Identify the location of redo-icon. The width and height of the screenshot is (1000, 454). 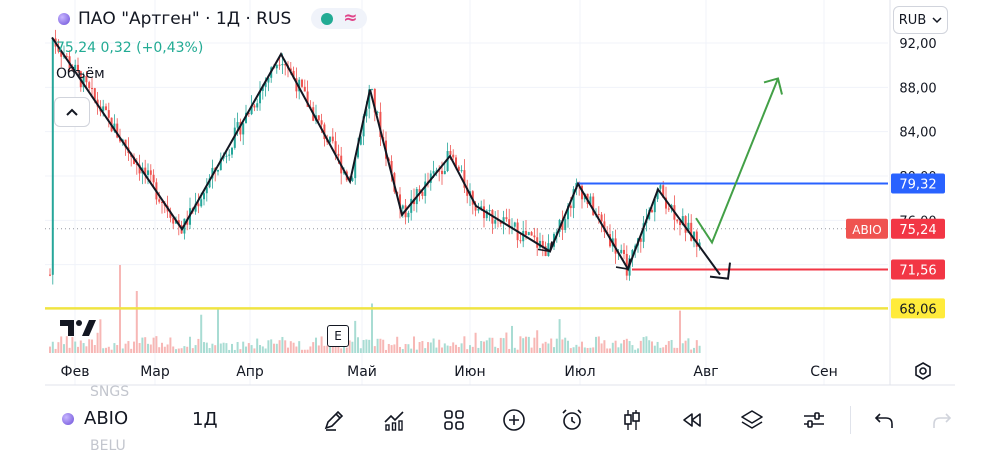
(942, 420).